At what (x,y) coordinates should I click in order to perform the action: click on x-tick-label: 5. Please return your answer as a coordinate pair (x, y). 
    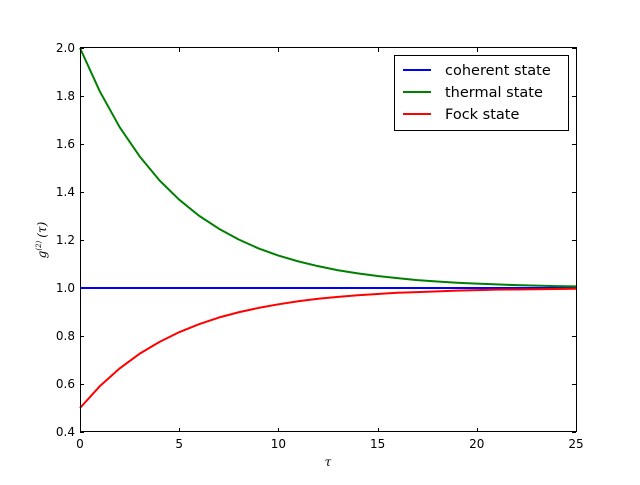
    Looking at the image, I should click on (179, 444).